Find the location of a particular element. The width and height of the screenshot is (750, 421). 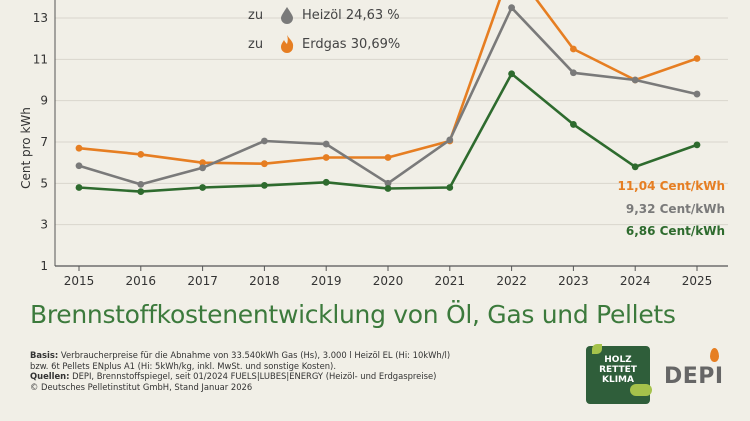

x-tick-label-2022: 2022 is located at coordinates (511, 281).